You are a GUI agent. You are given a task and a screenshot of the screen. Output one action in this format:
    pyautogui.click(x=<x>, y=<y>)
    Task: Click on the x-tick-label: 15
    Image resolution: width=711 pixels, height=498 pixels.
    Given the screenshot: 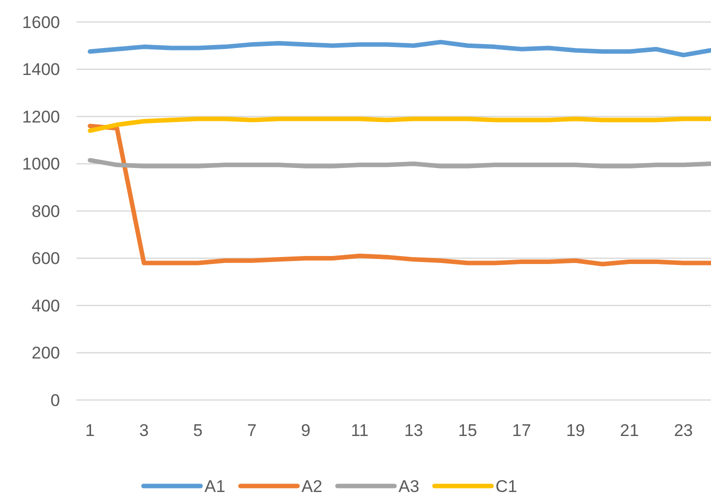 What is the action you would take?
    pyautogui.click(x=468, y=430)
    